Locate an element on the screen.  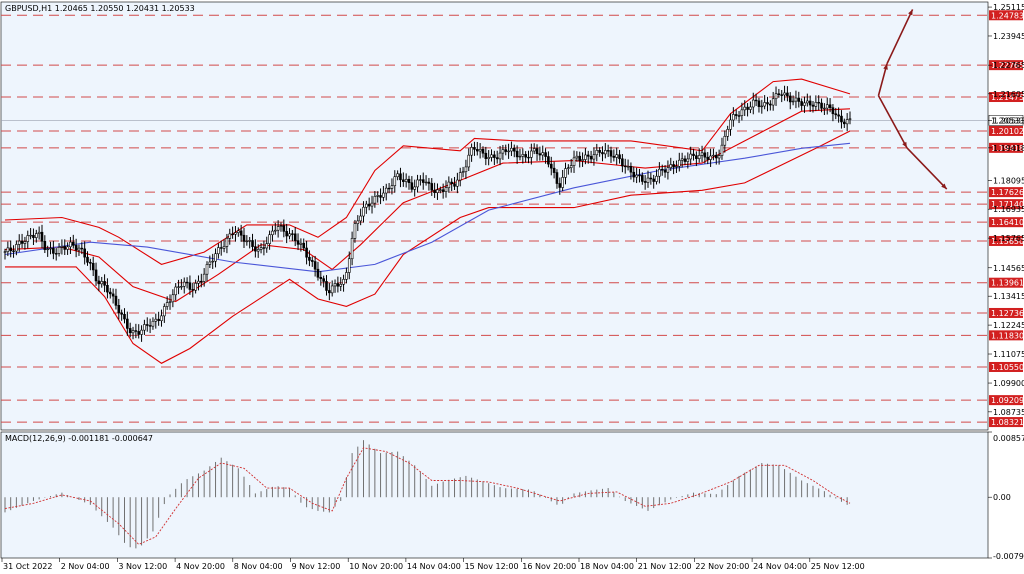
level-label: 1.12736 is located at coordinates (1007, 313).